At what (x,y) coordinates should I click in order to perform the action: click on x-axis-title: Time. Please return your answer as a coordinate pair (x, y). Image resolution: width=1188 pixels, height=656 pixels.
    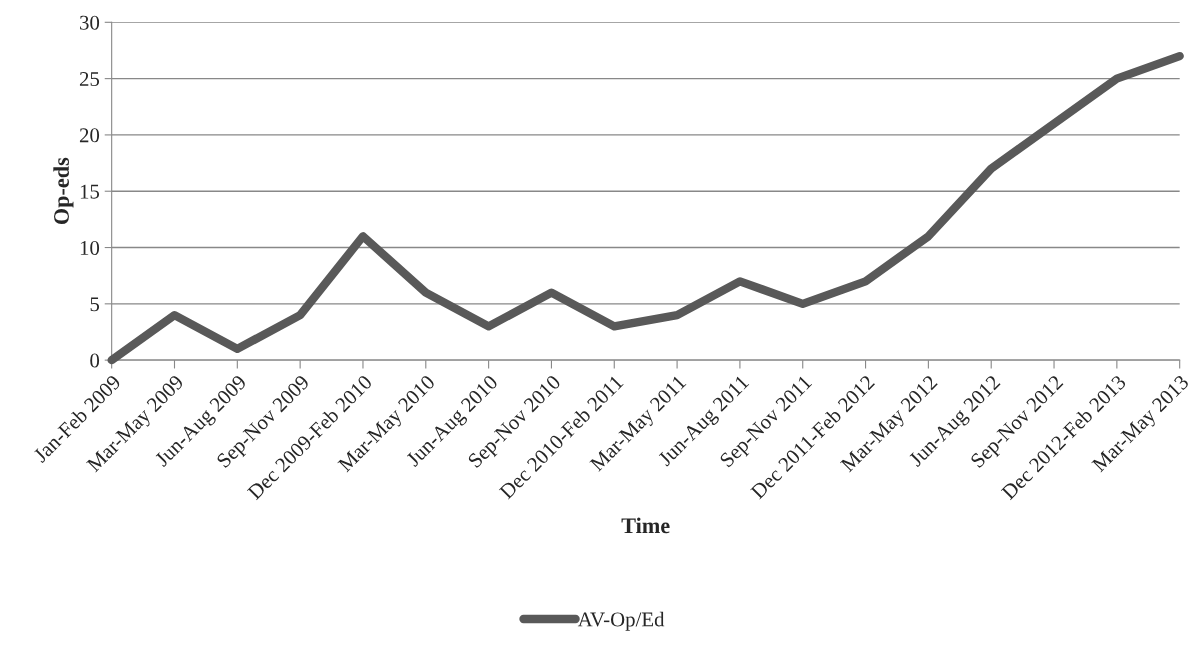
    Looking at the image, I should click on (645, 525).